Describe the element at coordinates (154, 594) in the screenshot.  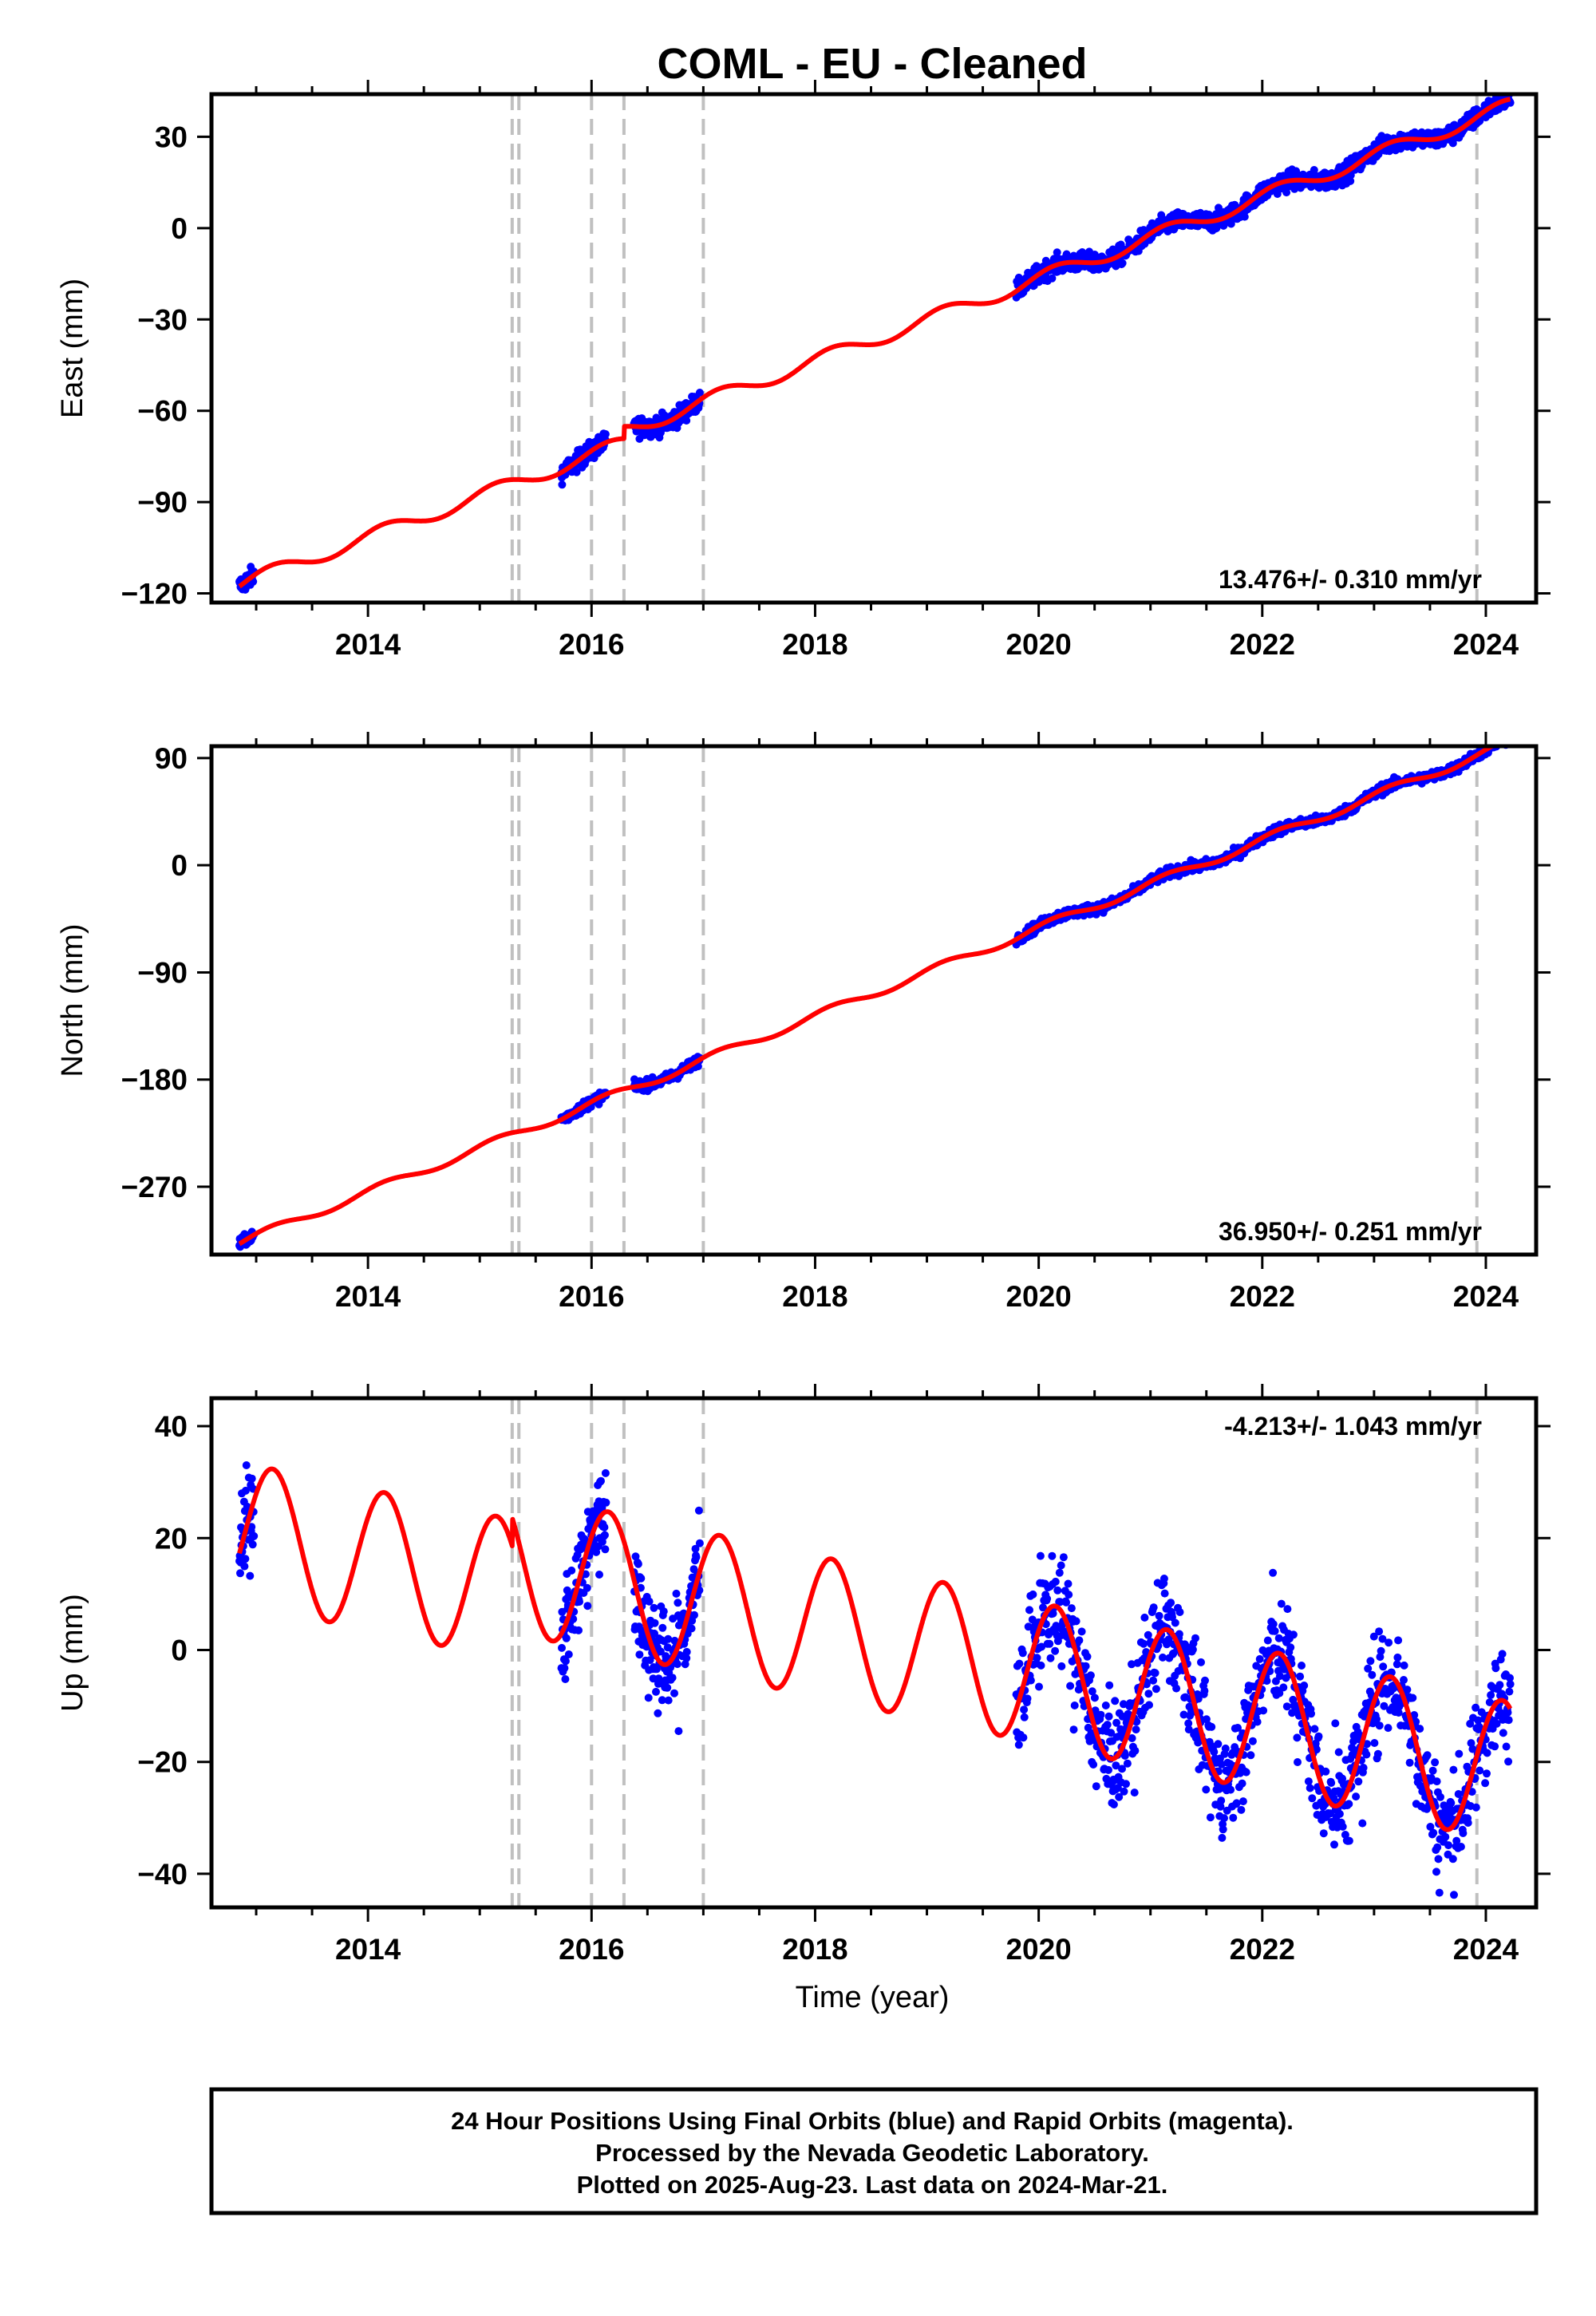
I see `y-tick-label: −120` at that location.